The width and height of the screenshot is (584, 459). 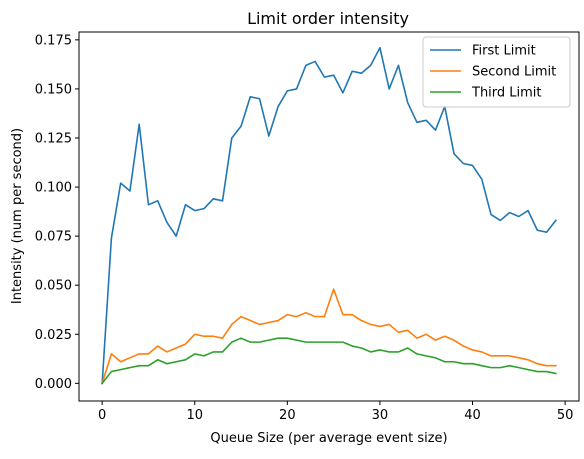 I want to click on x-tick-label: 50, so click(x=565, y=415).